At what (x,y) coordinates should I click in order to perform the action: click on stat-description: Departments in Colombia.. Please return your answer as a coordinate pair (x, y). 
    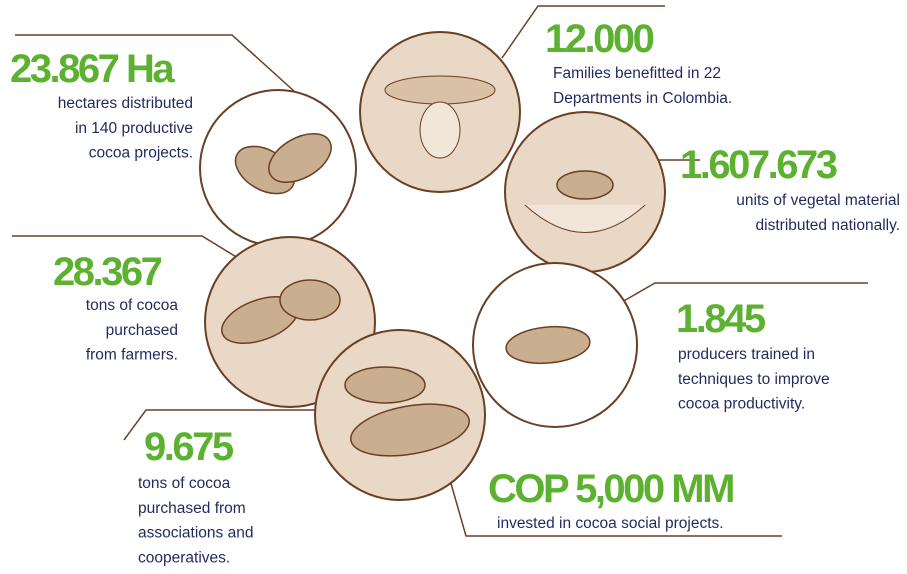
    Looking at the image, I should click on (642, 98).